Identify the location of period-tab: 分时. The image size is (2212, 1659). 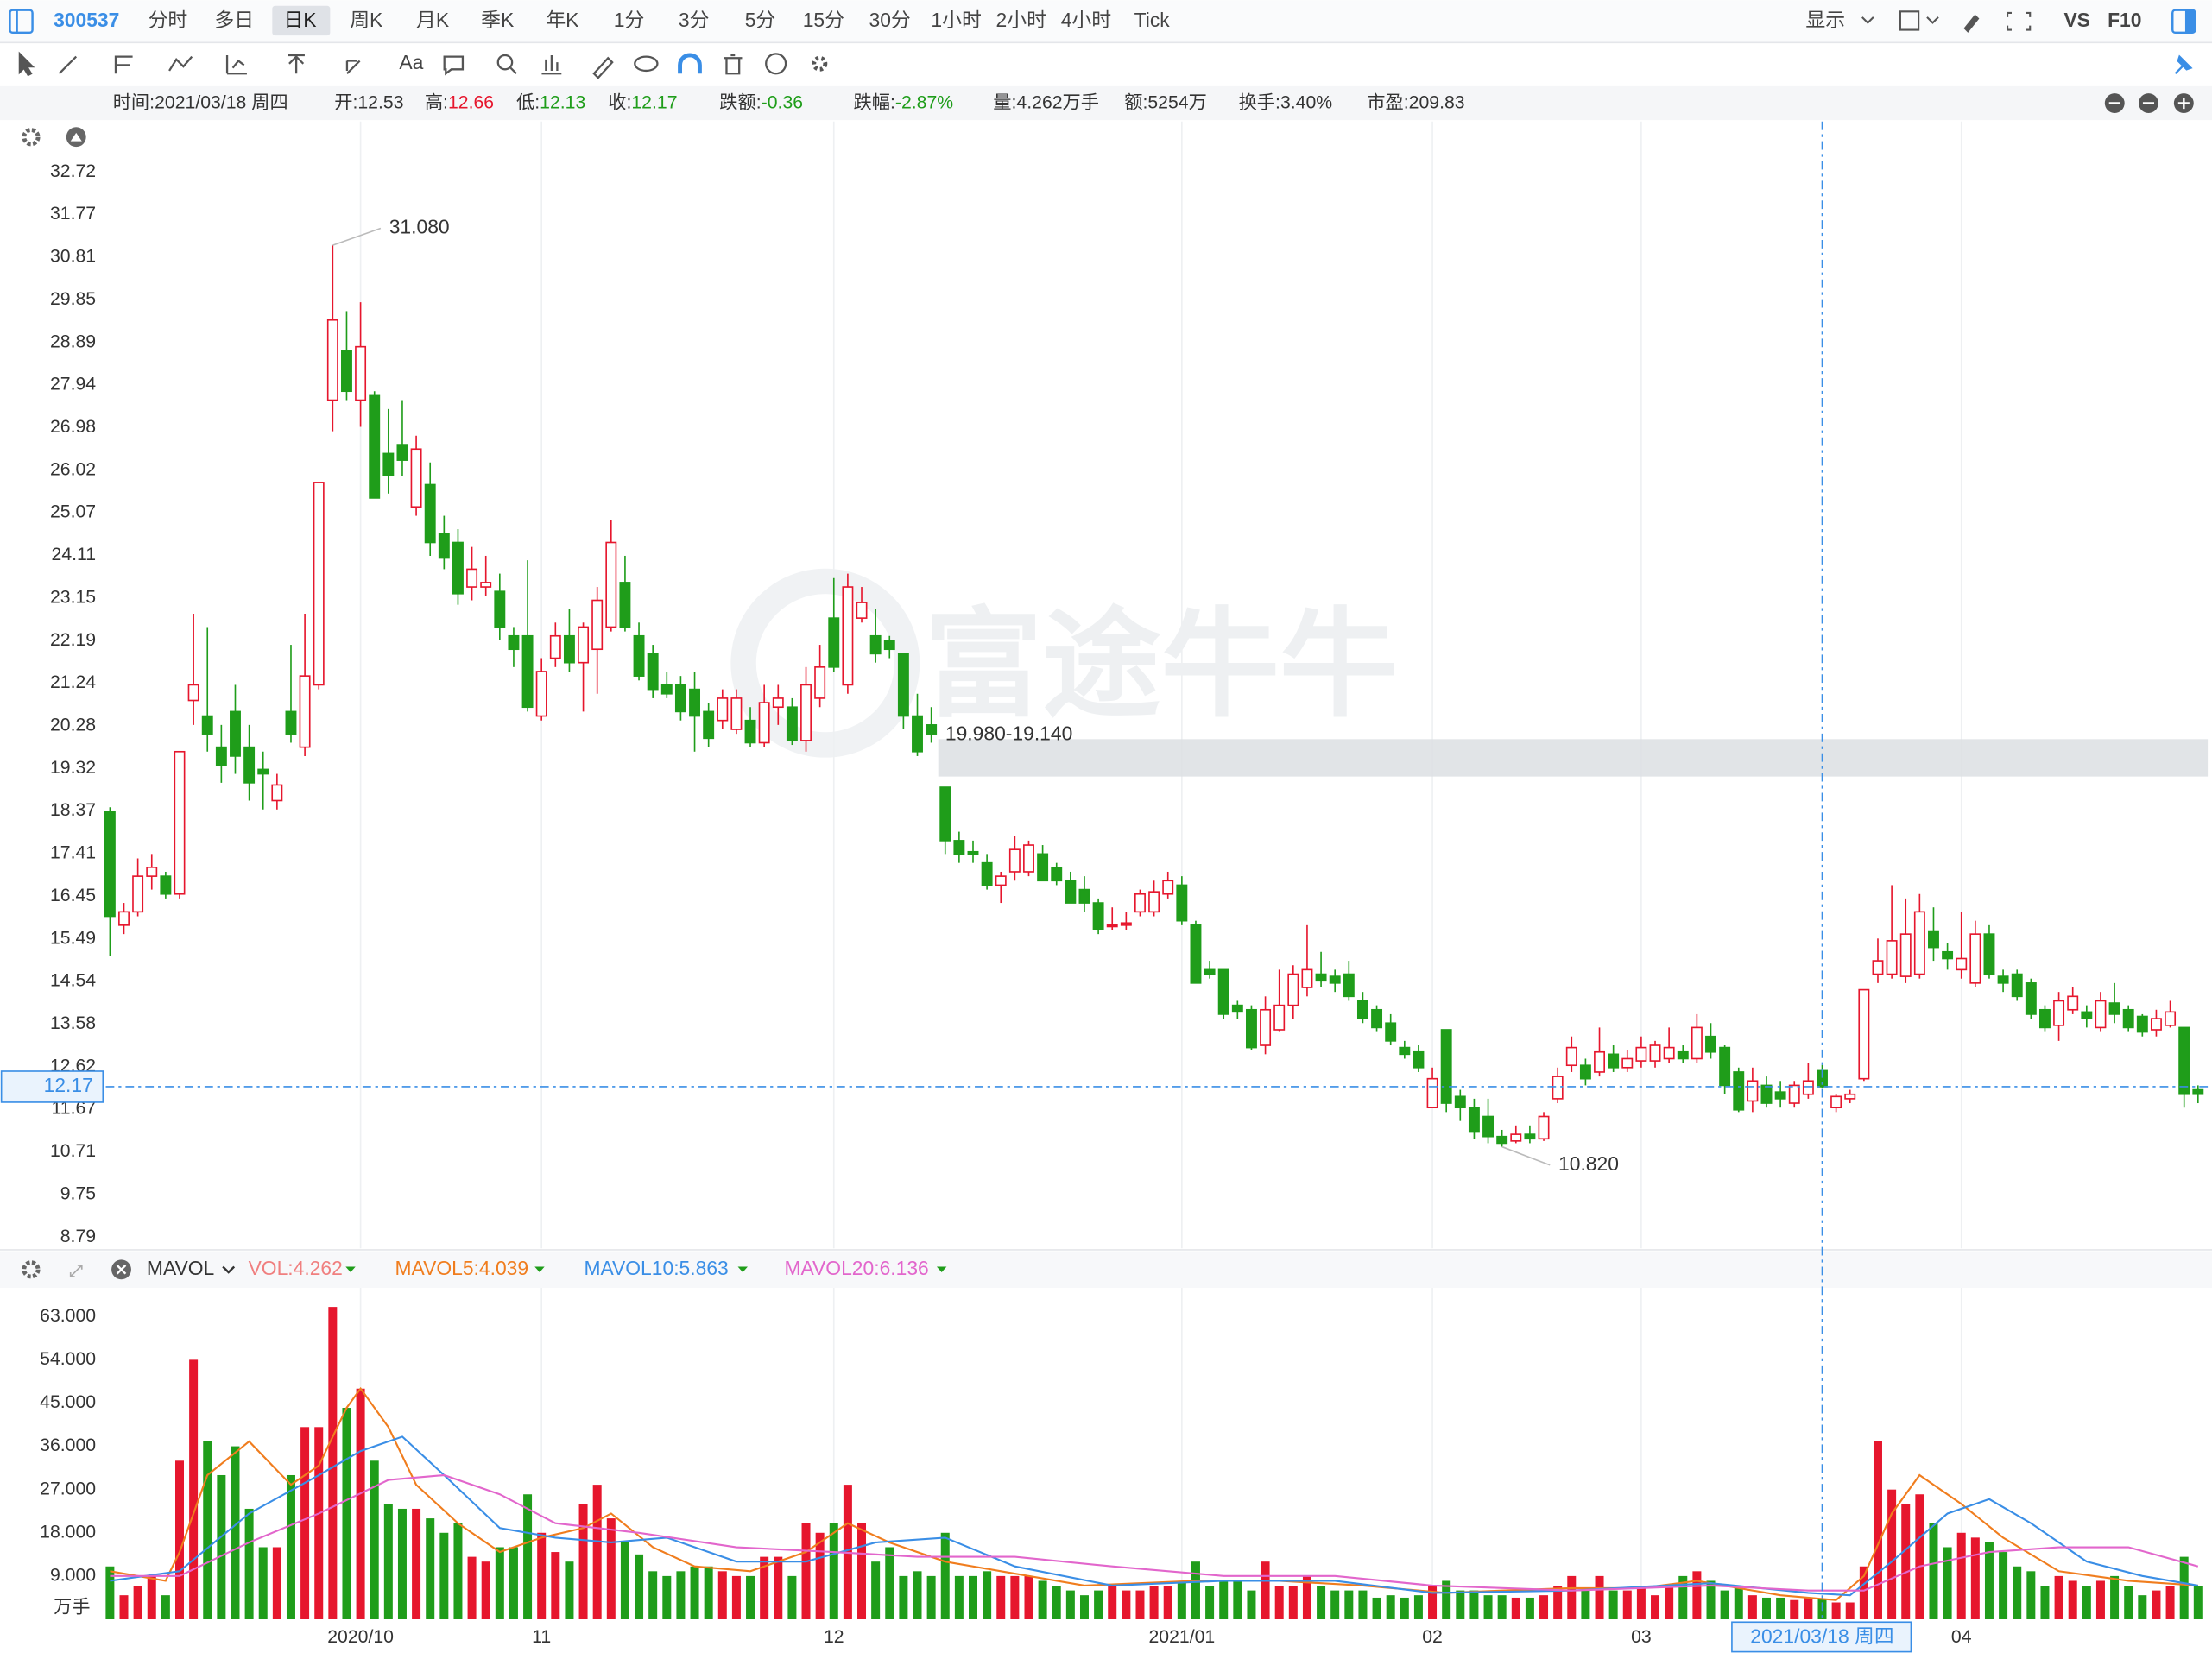
(168, 20).